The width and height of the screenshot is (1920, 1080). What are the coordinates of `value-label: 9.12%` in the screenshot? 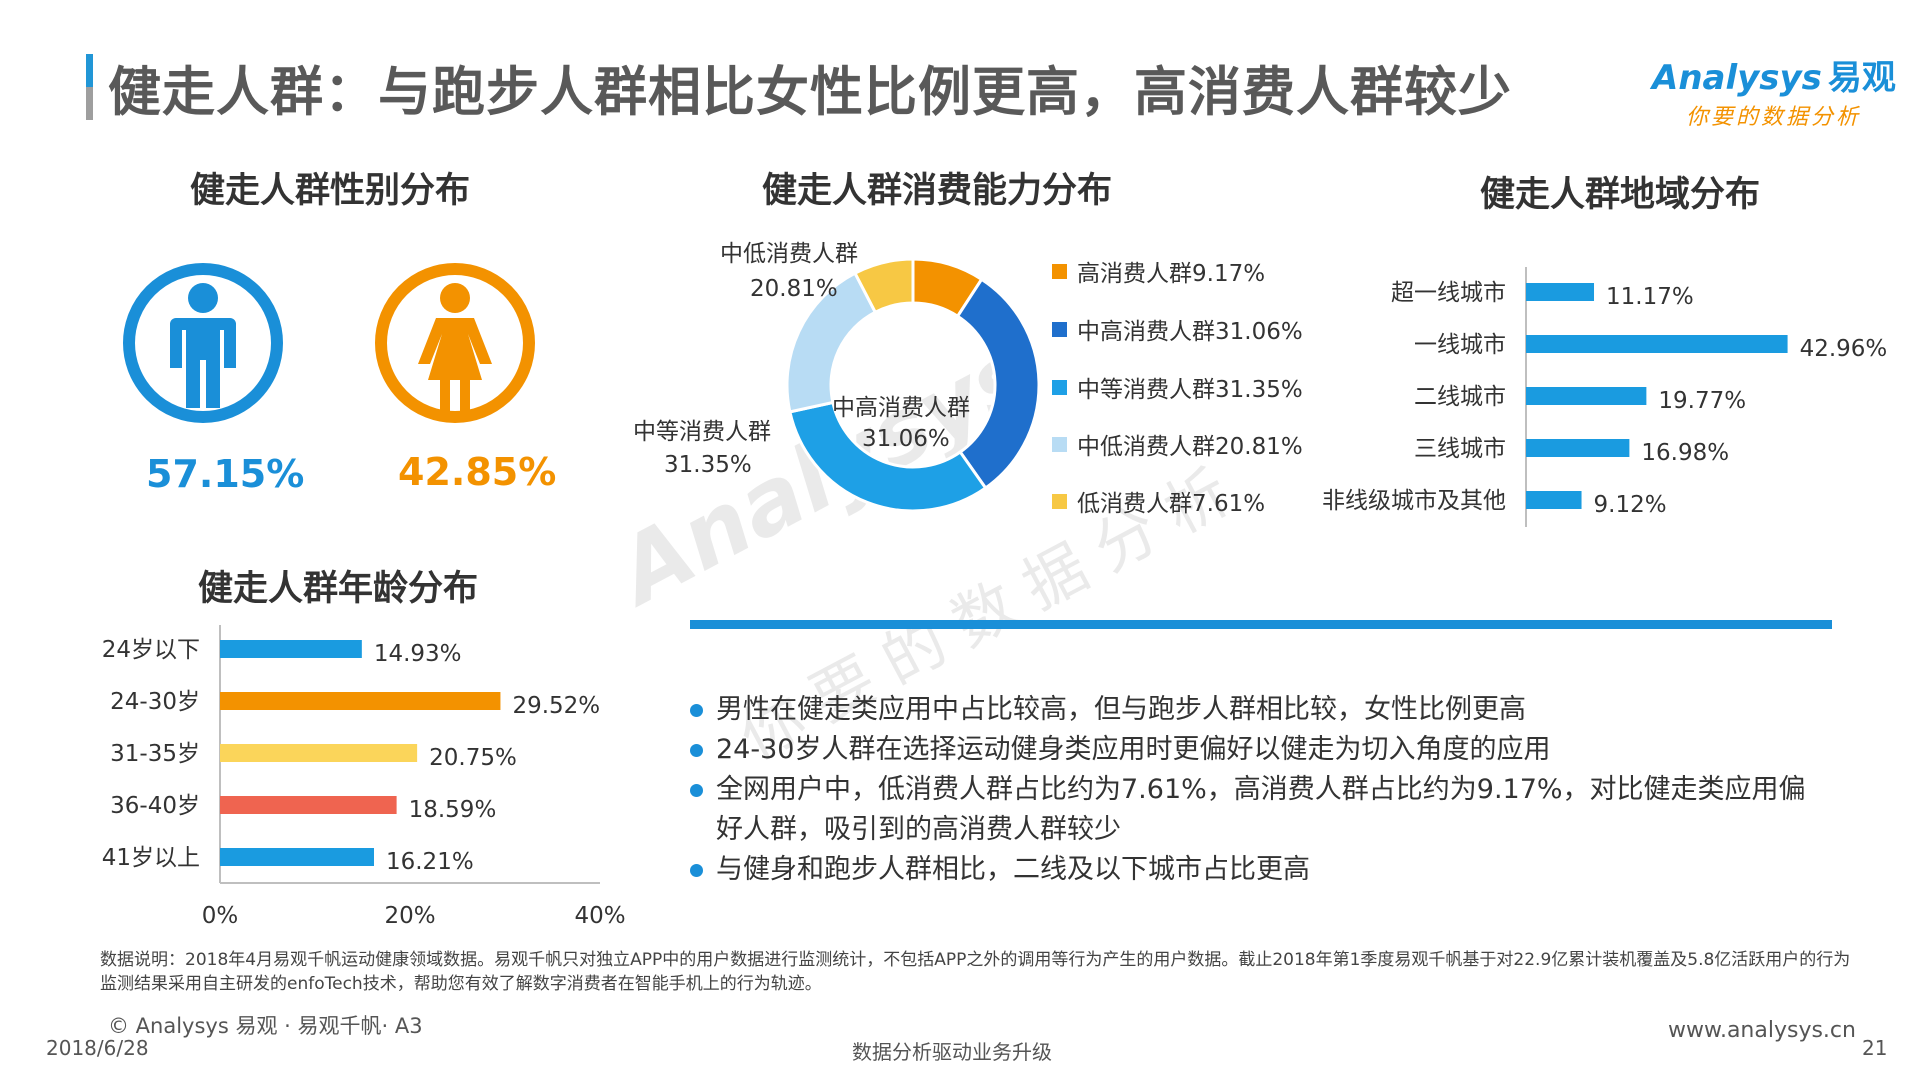 It's located at (1630, 505).